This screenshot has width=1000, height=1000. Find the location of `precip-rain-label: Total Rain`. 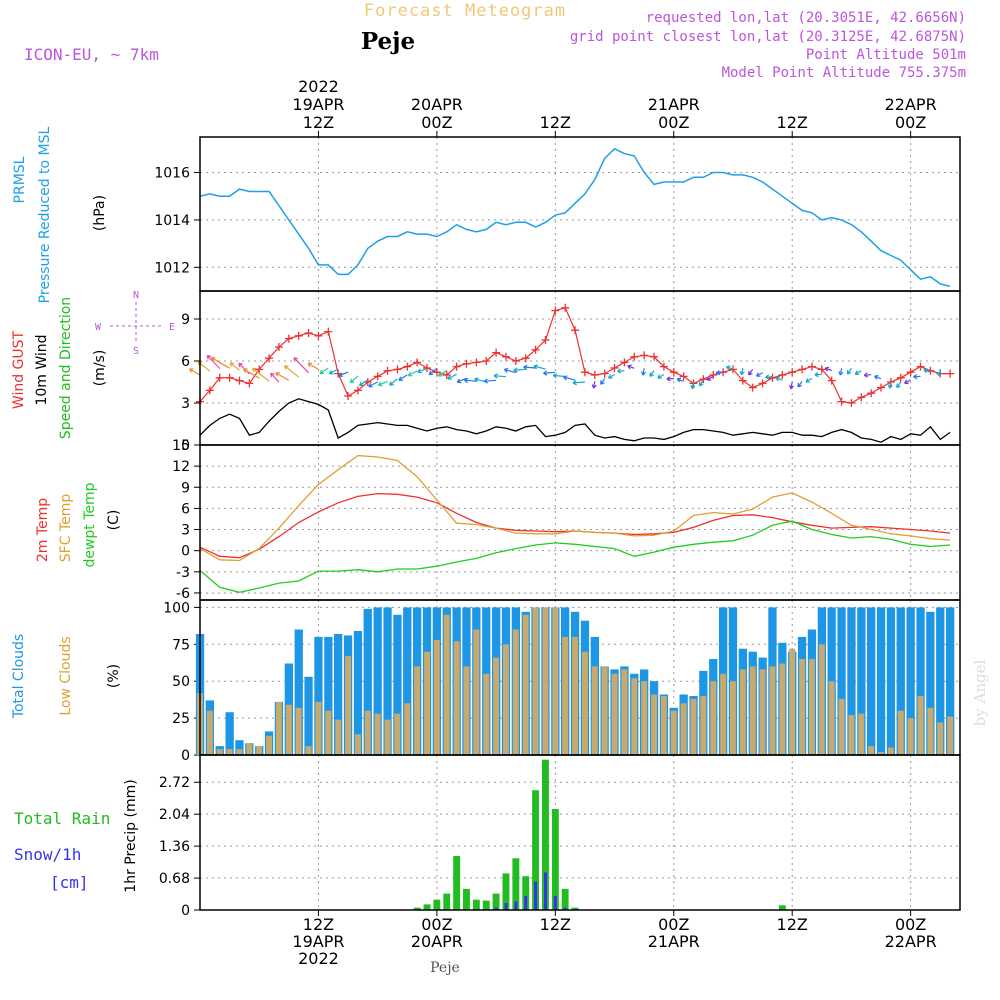

precip-rain-label: Total Rain is located at coordinates (62, 818).